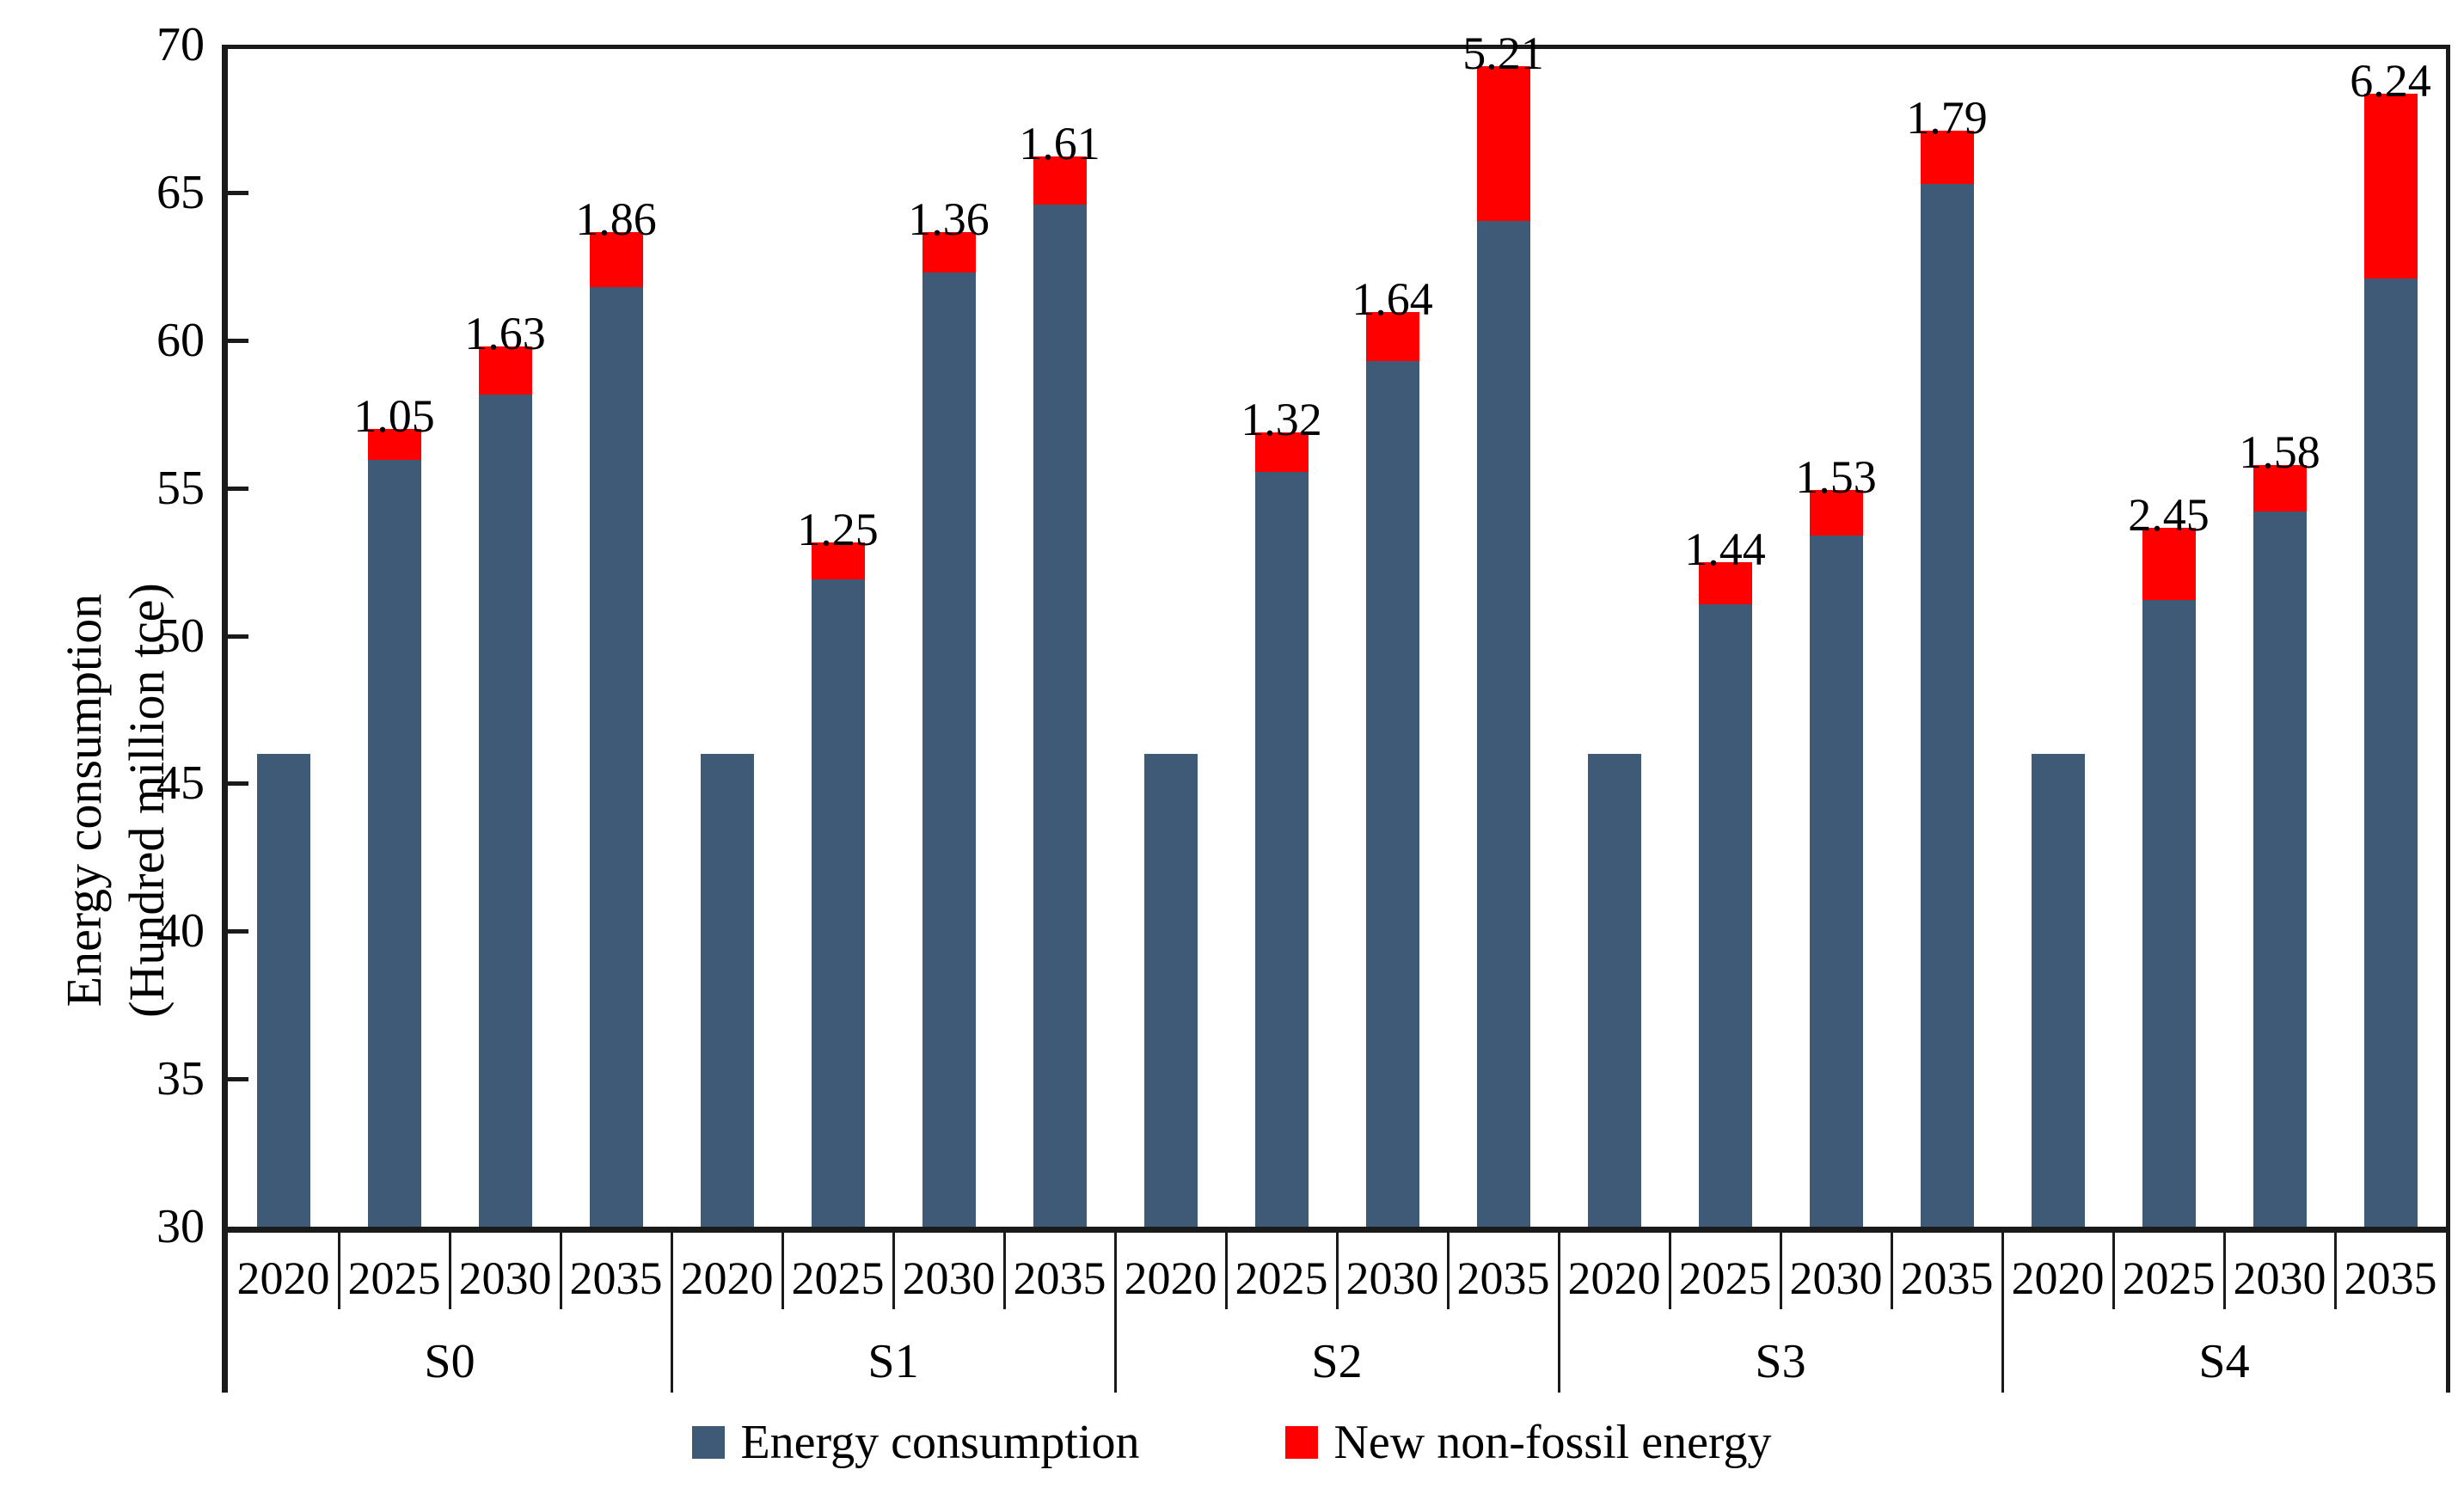 The width and height of the screenshot is (2464, 1488). I want to click on bar-data-label: 5.21, so click(1503, 54).